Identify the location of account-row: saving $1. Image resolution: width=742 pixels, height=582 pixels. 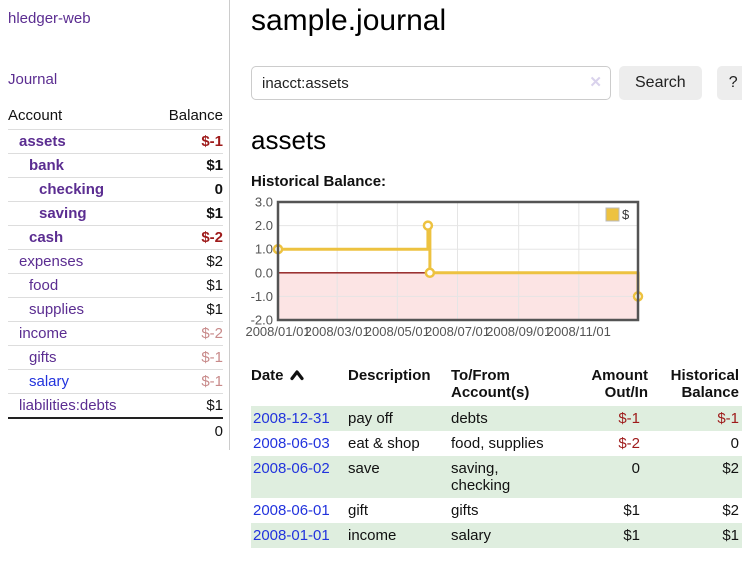
(115, 213).